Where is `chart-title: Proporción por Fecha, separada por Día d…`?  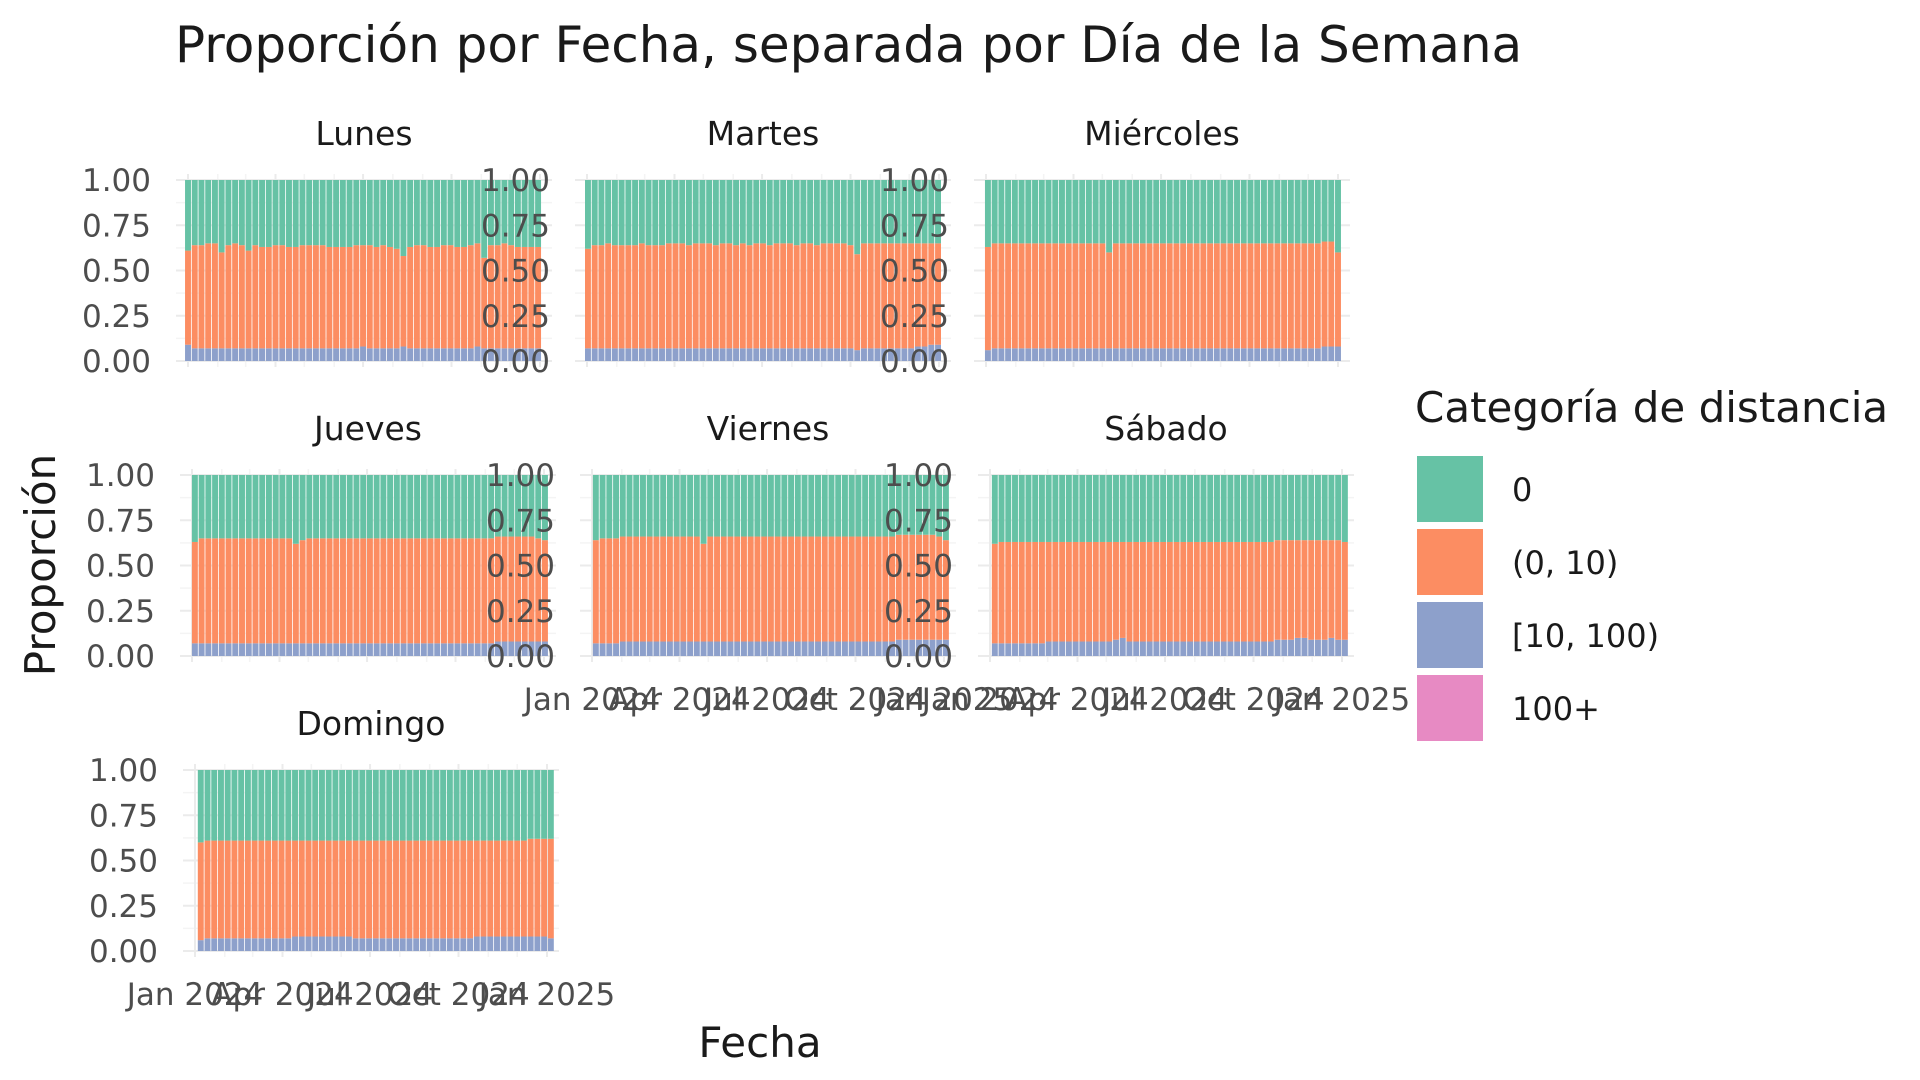 chart-title: Proporción por Fecha, separada por Día d… is located at coordinates (848, 45).